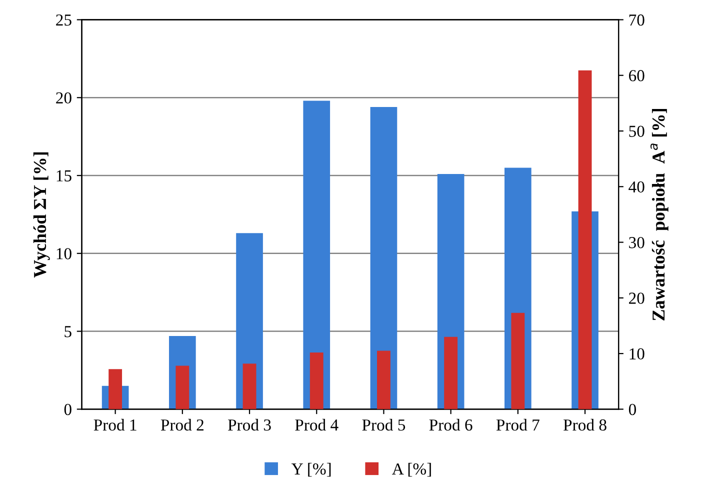  What do you see at coordinates (64, 98) in the screenshot?
I see `y-tick-label: 20` at bounding box center [64, 98].